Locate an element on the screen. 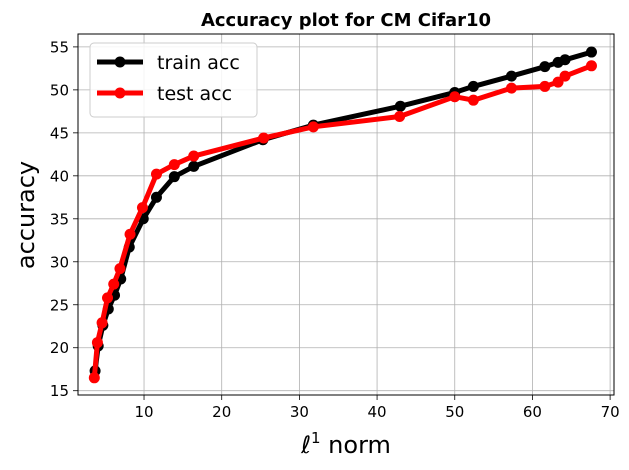 This screenshot has width=629, height=470. y-tick-label: 20 is located at coordinates (59, 348).